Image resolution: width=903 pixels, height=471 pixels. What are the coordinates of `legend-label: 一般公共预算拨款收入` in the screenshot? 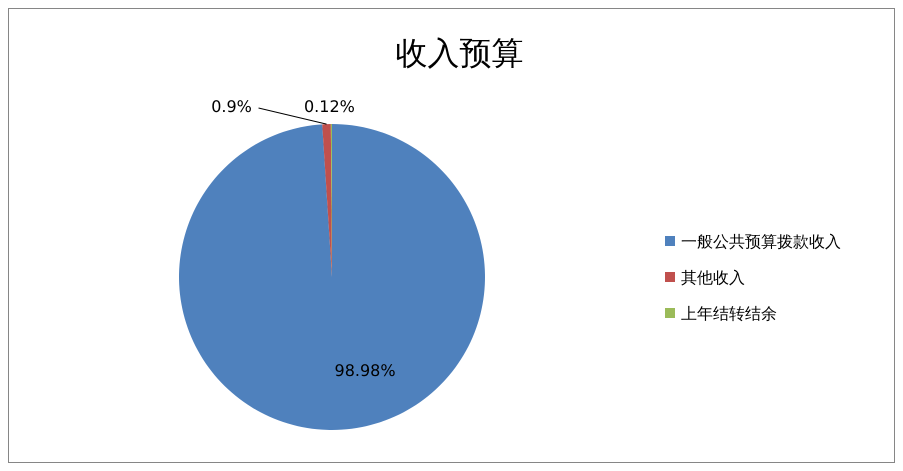 It's located at (761, 241).